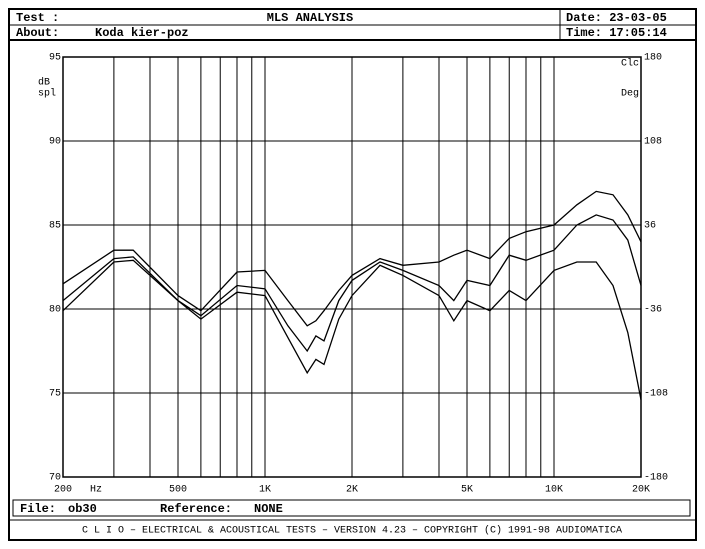 This screenshot has width=705, height=549. I want to click on about: Koda kier-poz, so click(142, 33).